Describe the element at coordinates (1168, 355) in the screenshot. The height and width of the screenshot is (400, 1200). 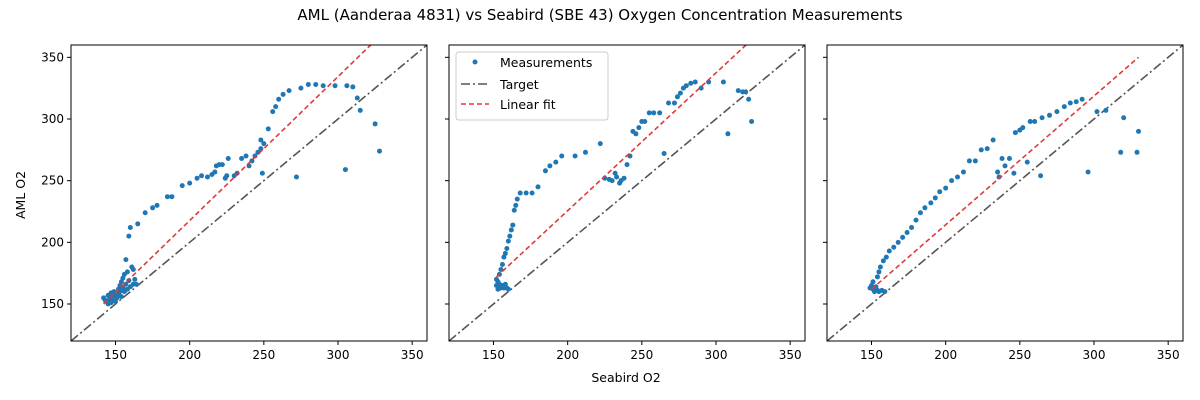
I see `x-tick-label: 350` at that location.